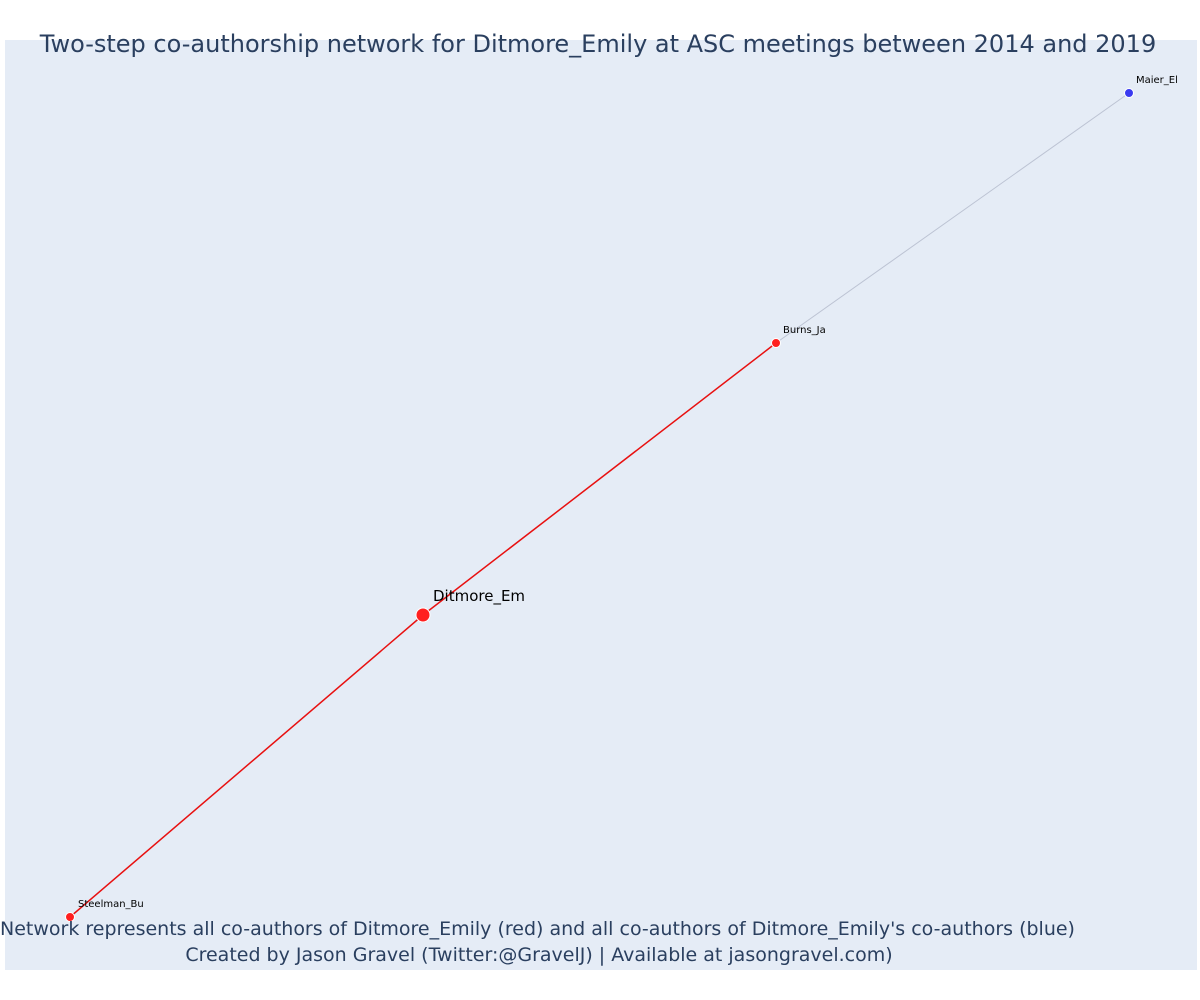 The width and height of the screenshot is (1200, 1000). Describe the element at coordinates (776, 343) in the screenshot. I see `node-burns-ja` at that location.